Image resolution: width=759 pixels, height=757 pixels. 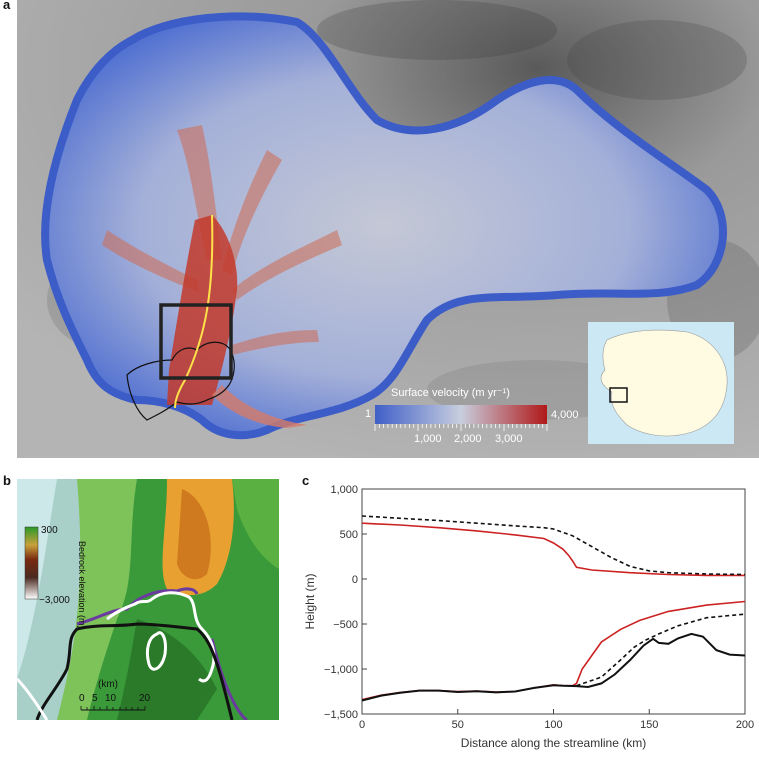 I want to click on fast-flow-trunk, so click(x=202, y=310).